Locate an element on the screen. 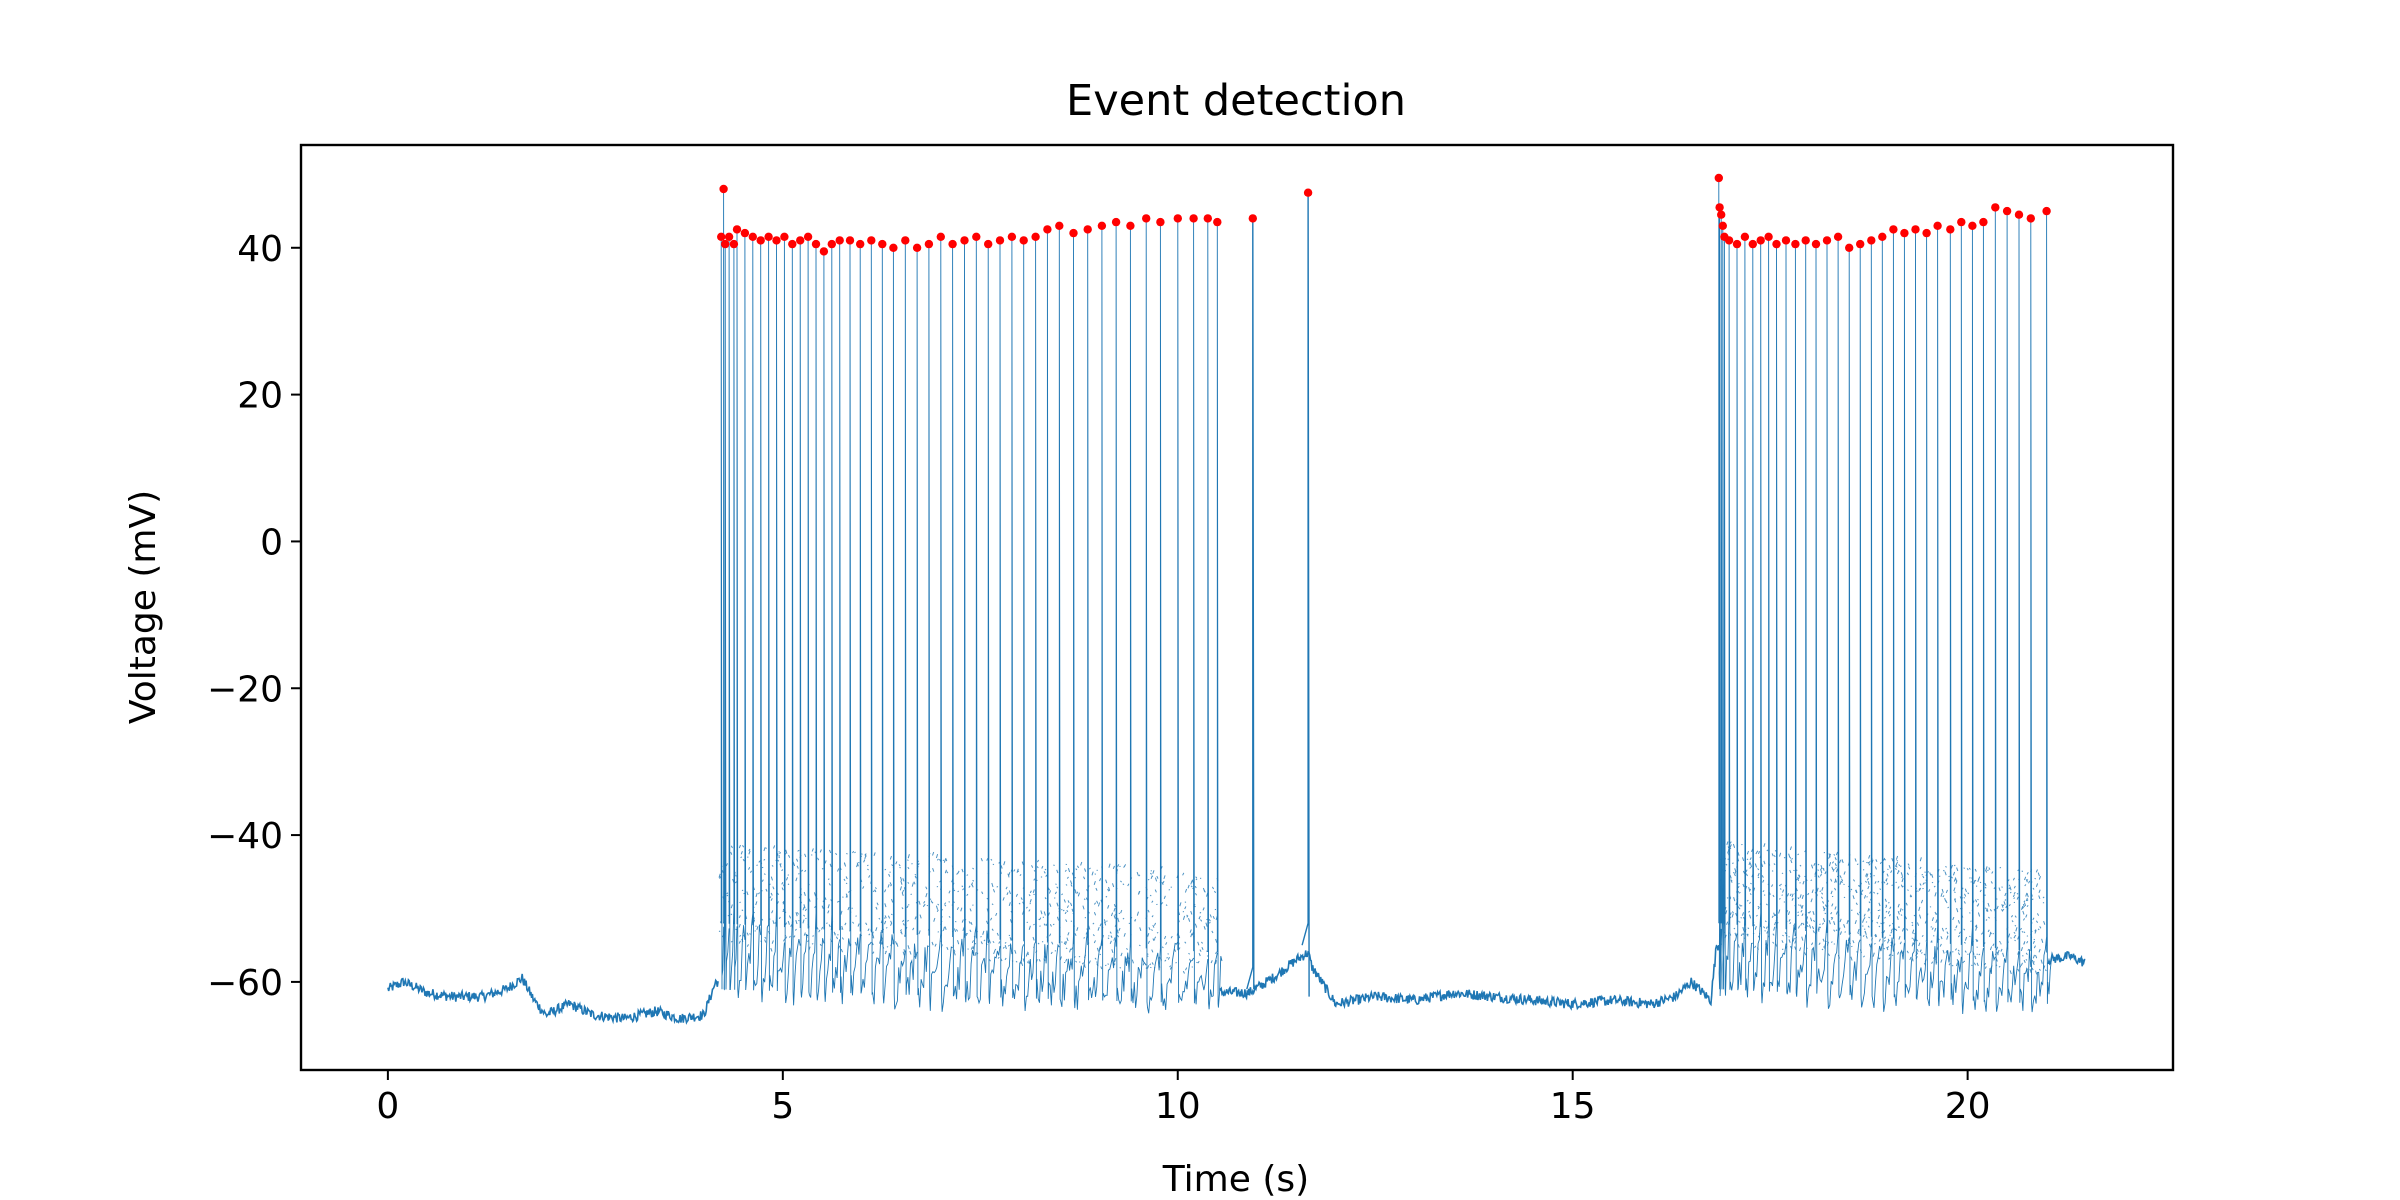 The height and width of the screenshot is (1200, 2400). x-axis-title: Time (s) is located at coordinates (1235, 1179).